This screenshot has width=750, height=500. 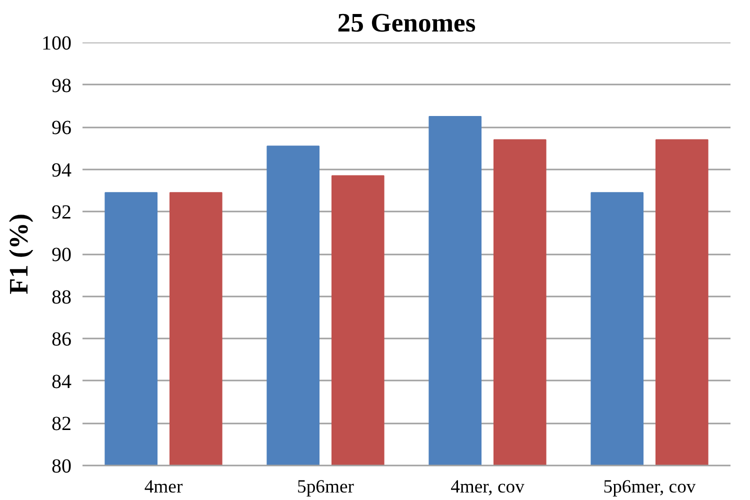 What do you see at coordinates (406, 23) in the screenshot?
I see `chart-title: 25 Genomes` at bounding box center [406, 23].